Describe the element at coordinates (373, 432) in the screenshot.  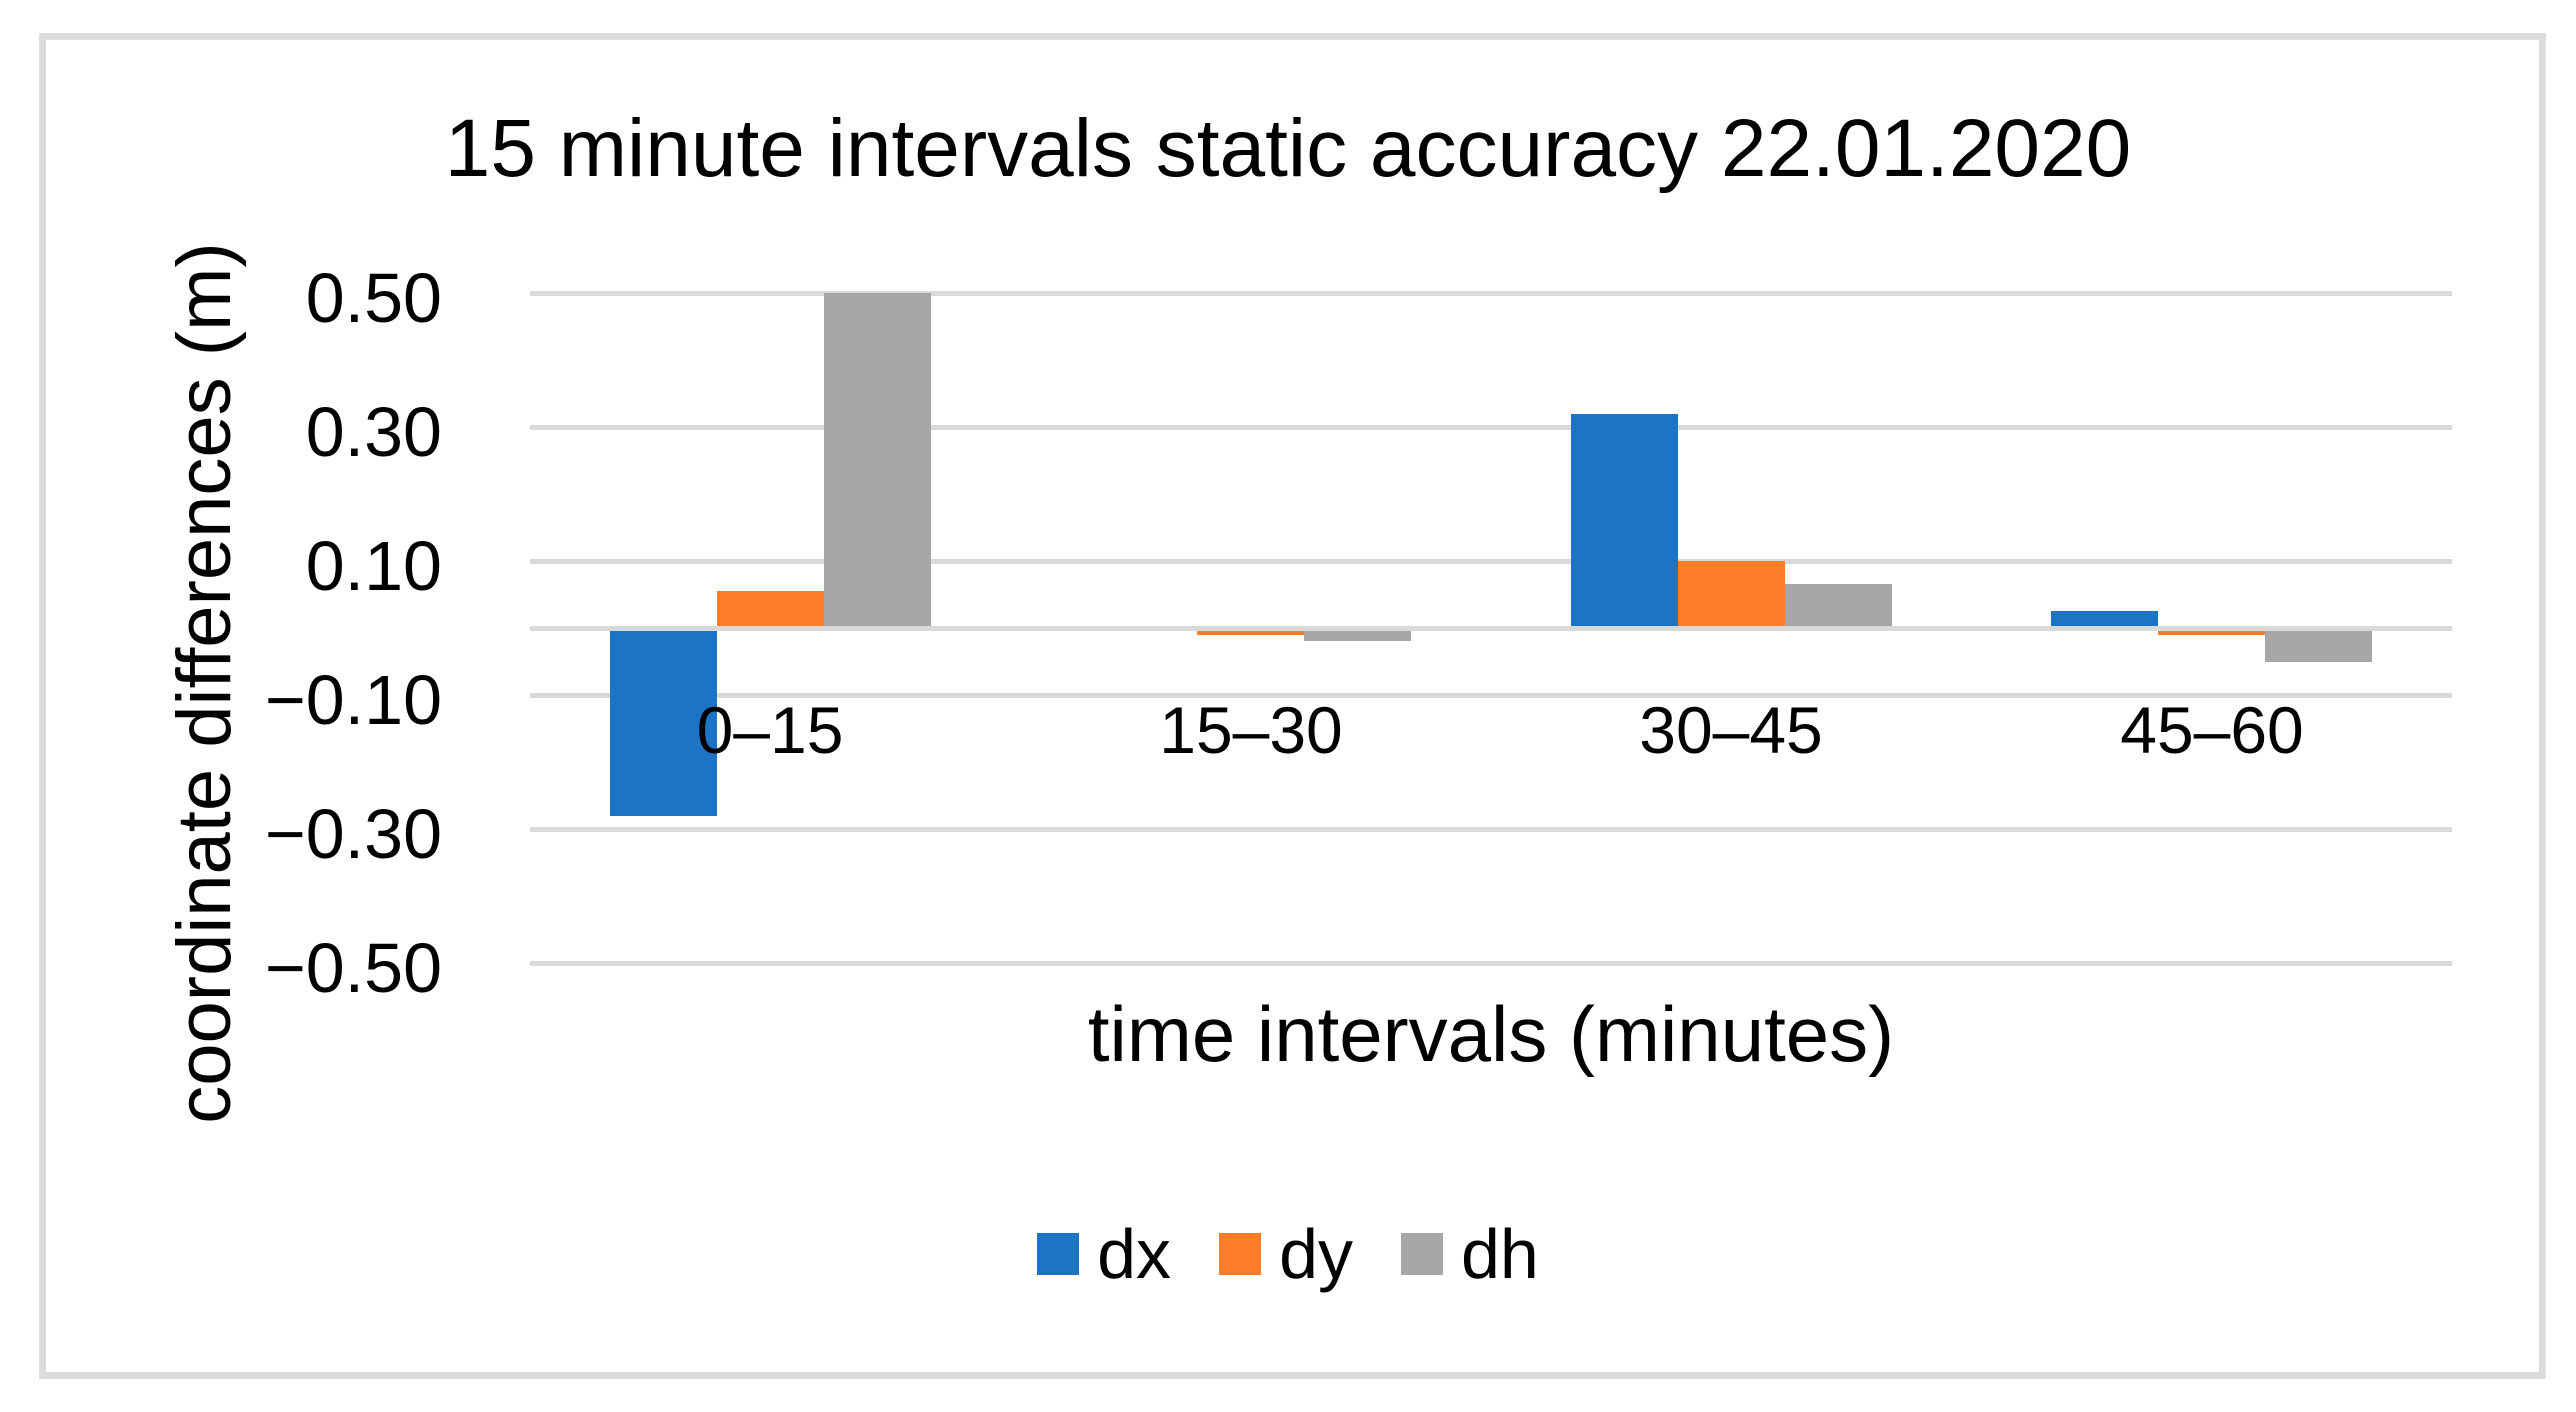
I see `y-tick-label: 0.30` at that location.